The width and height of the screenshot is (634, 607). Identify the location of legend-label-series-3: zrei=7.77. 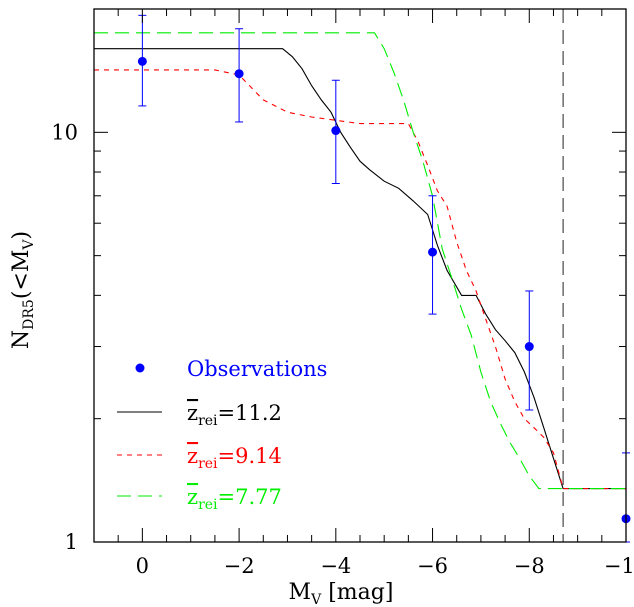
(234, 499).